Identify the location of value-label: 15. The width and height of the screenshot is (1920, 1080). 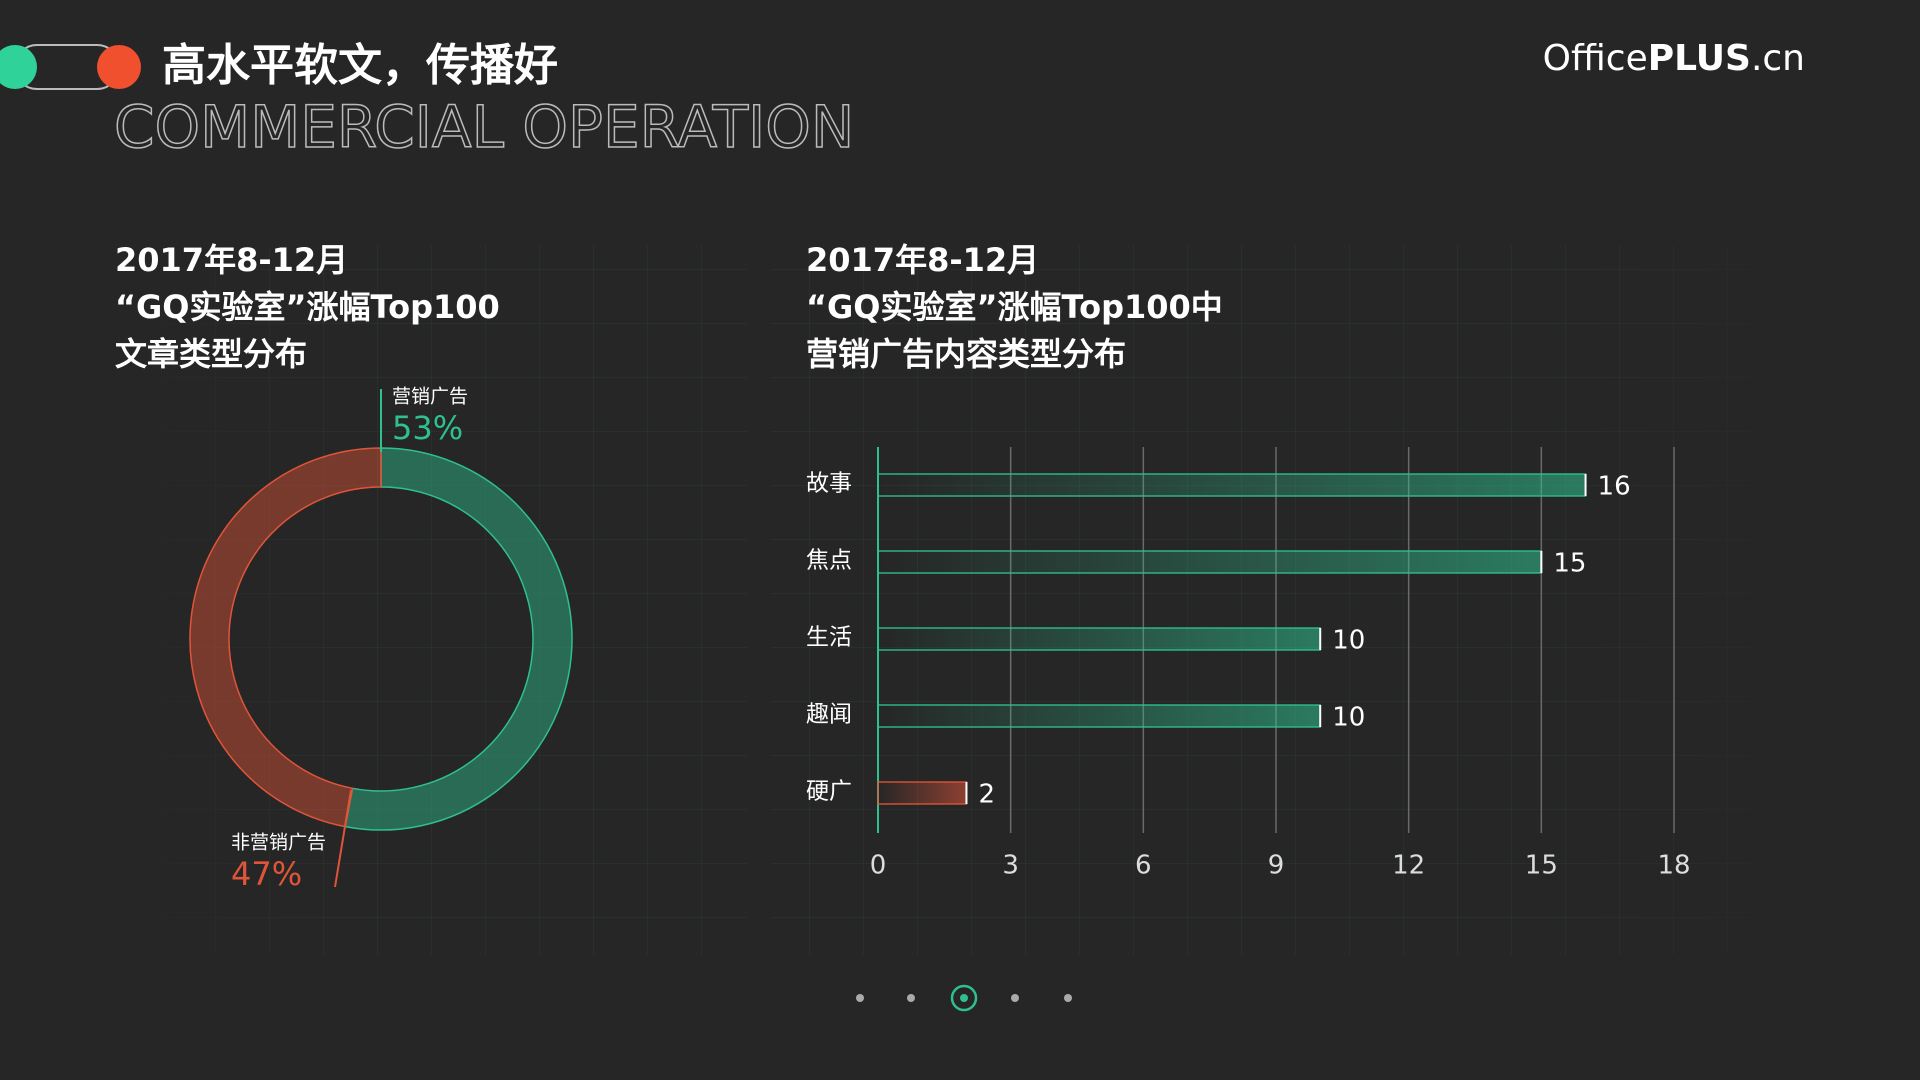
(1569, 564).